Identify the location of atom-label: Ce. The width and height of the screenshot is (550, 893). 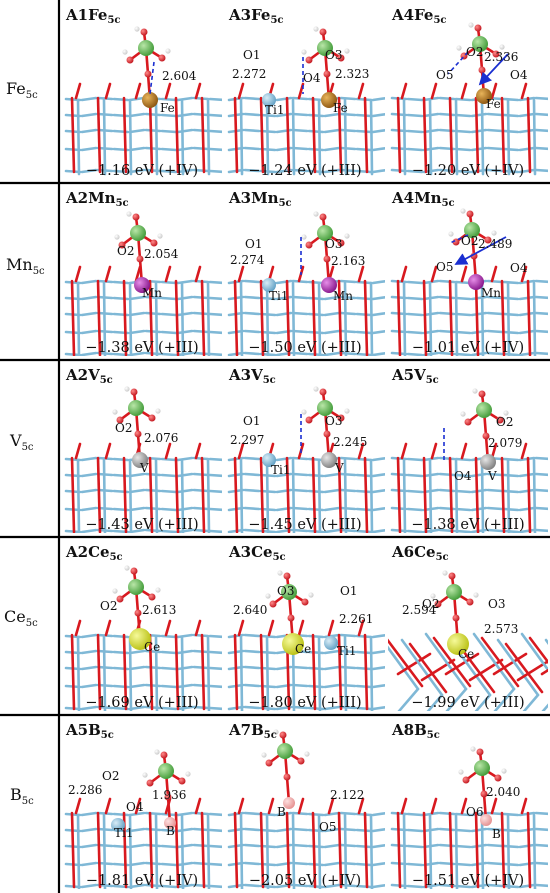
(152, 647).